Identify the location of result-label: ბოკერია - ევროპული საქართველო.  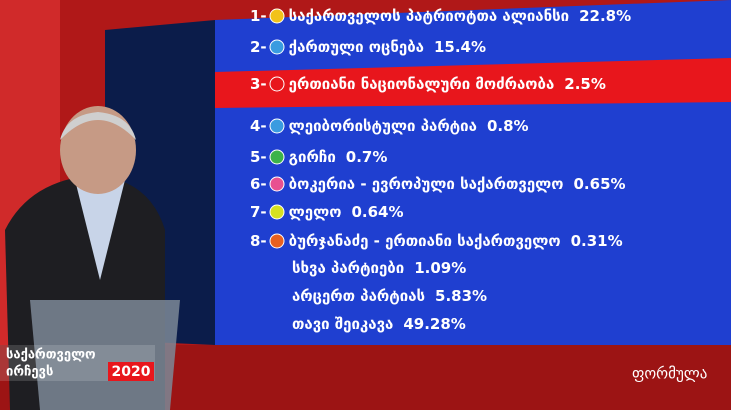
(426, 184).